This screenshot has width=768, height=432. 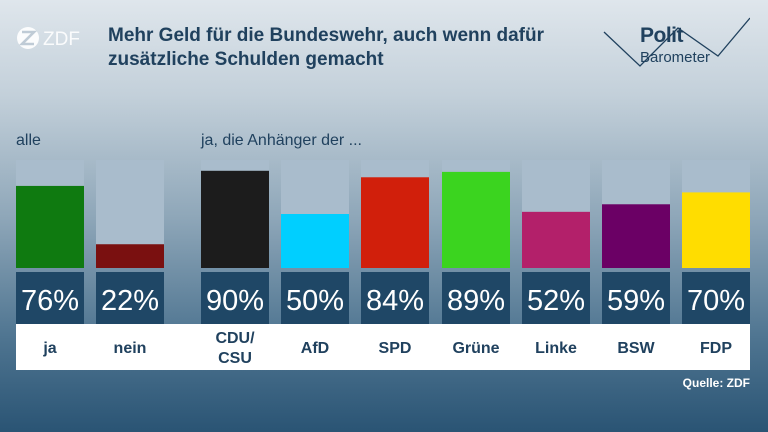 I want to click on politbarometer-logo: Polit Barometer, so click(x=675, y=44).